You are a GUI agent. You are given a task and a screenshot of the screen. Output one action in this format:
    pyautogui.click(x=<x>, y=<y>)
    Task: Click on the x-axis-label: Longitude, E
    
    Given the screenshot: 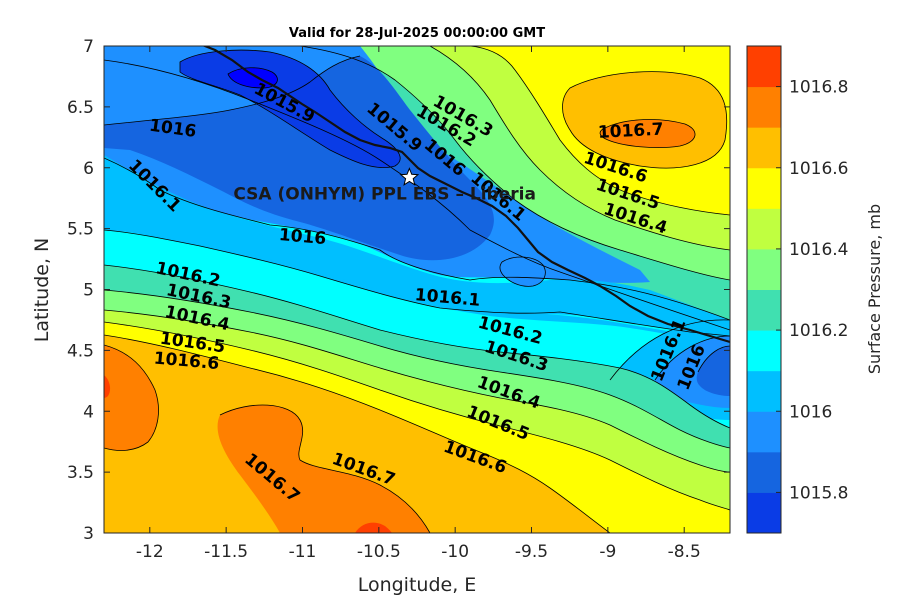 What is the action you would take?
    pyautogui.click(x=417, y=585)
    